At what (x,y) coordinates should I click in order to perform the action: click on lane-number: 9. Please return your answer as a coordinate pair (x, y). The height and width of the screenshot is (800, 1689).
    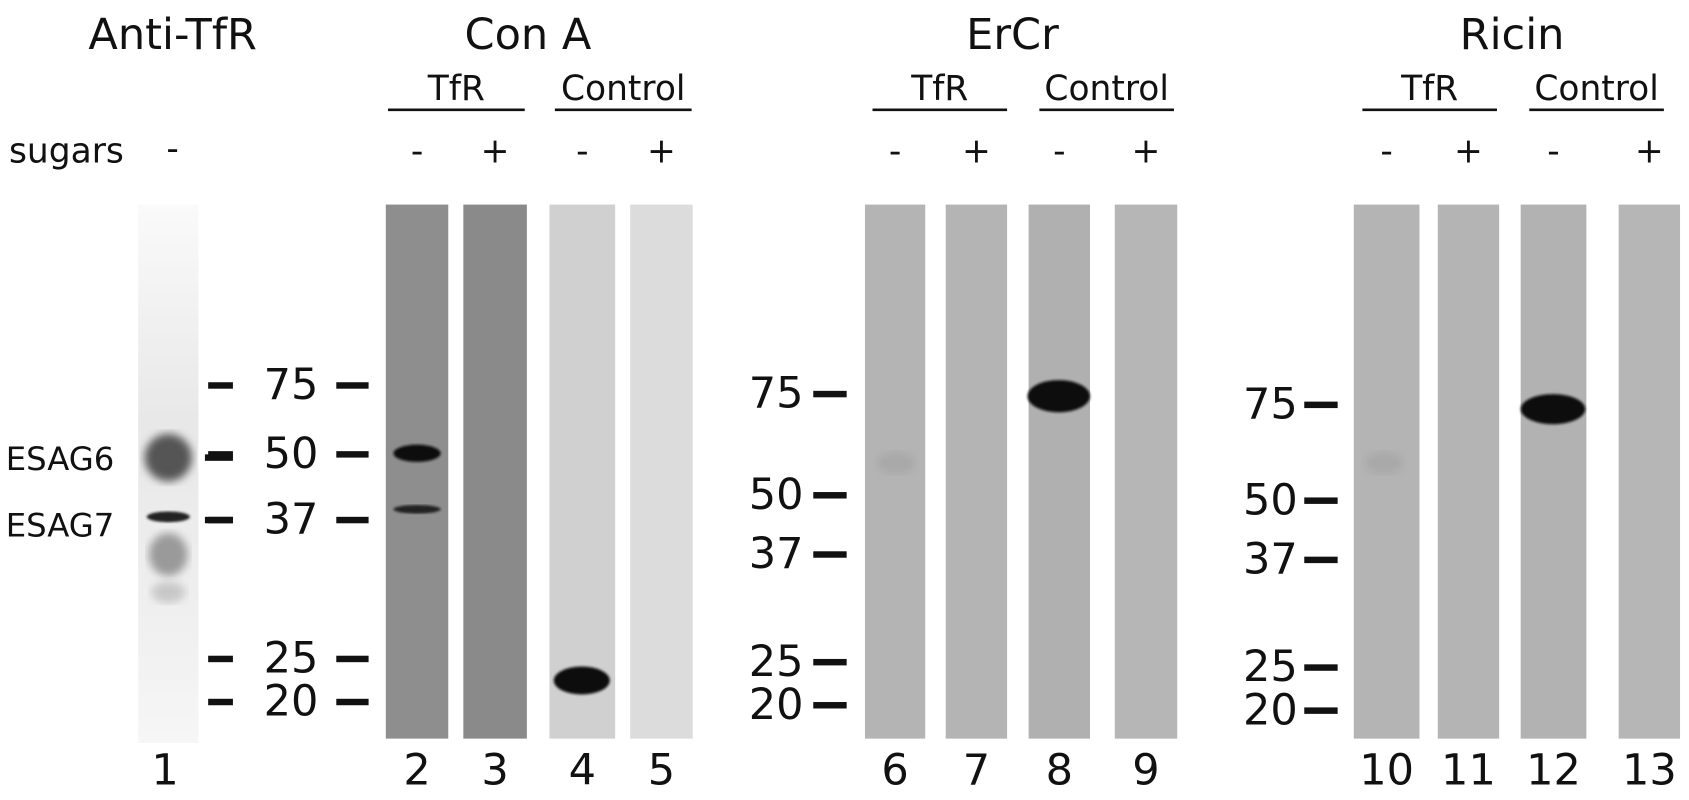
    Looking at the image, I should click on (1145, 771).